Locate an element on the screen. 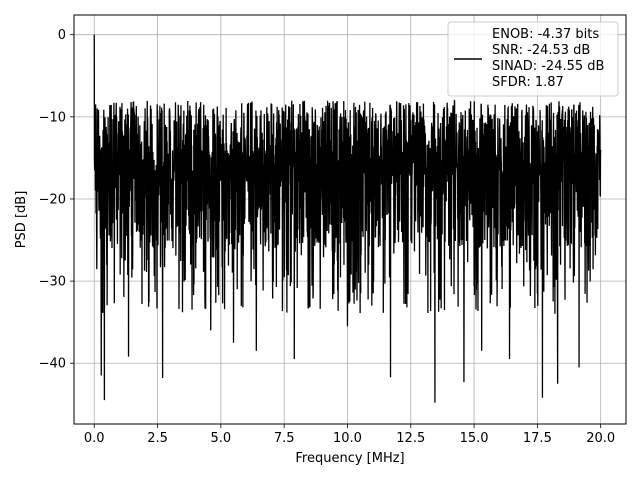 This screenshot has width=640, height=485. x-tick-label: 15.0 is located at coordinates (474, 438).